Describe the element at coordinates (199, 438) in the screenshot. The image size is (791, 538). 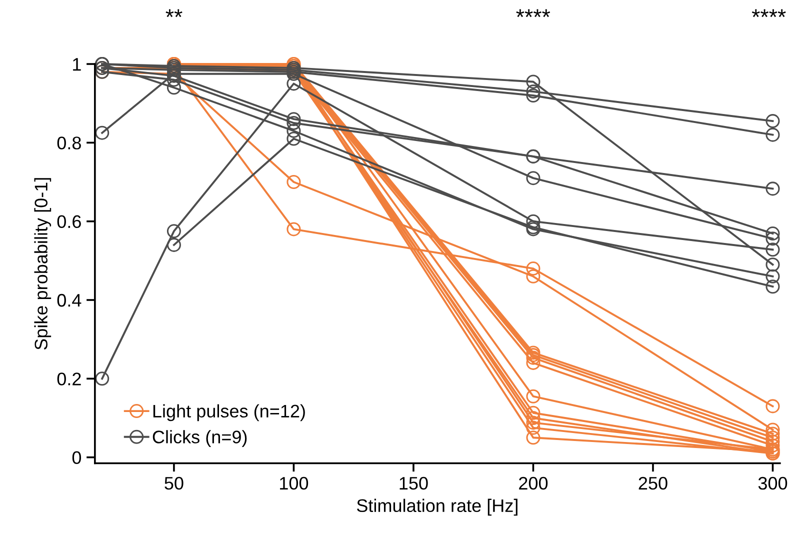
I see `legend-label: Clicks (n=9)` at that location.